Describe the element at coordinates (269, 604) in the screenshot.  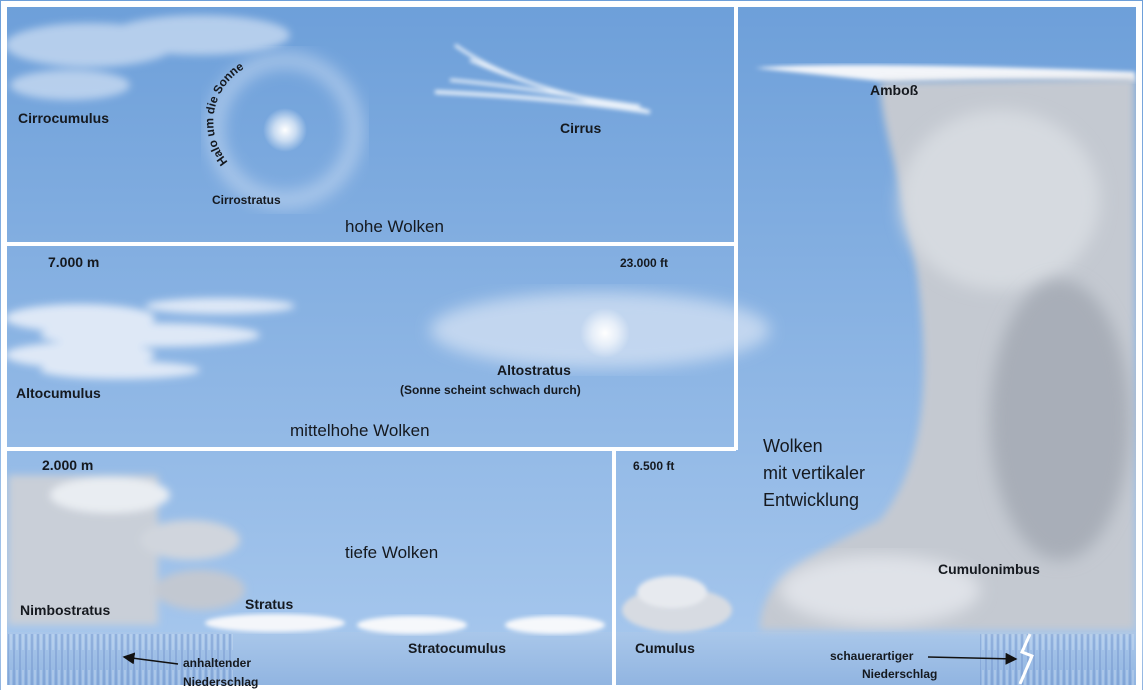
I see `label: Stratus` at that location.